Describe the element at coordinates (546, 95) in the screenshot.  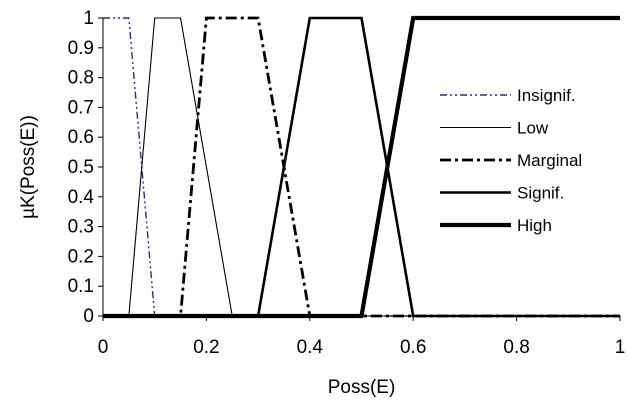
I see `legend-label: Insignif.` at that location.